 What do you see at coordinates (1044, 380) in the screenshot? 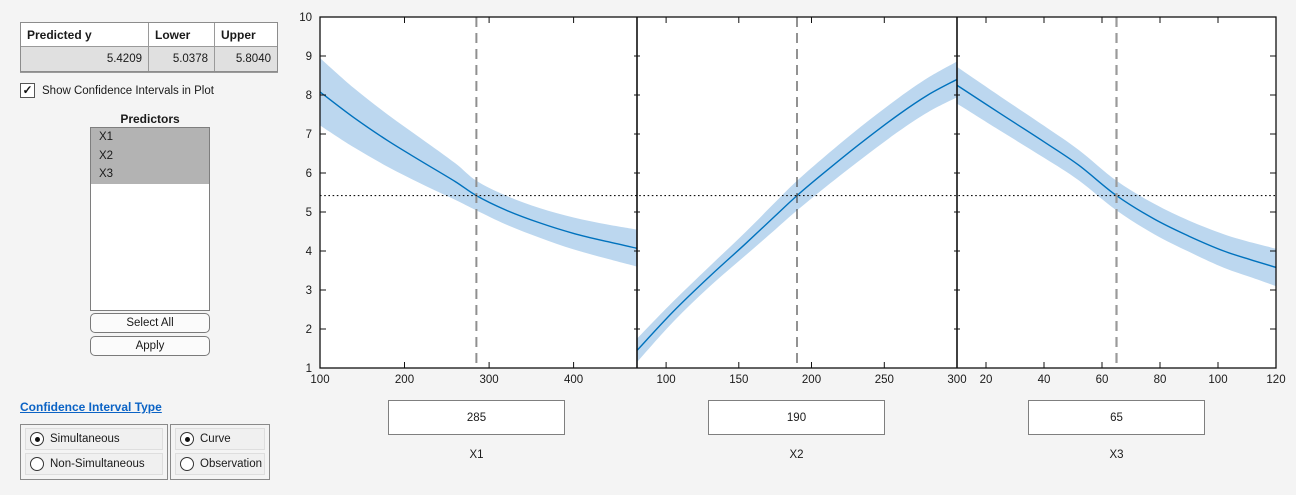
I see `x-tick-label: 40` at bounding box center [1044, 380].